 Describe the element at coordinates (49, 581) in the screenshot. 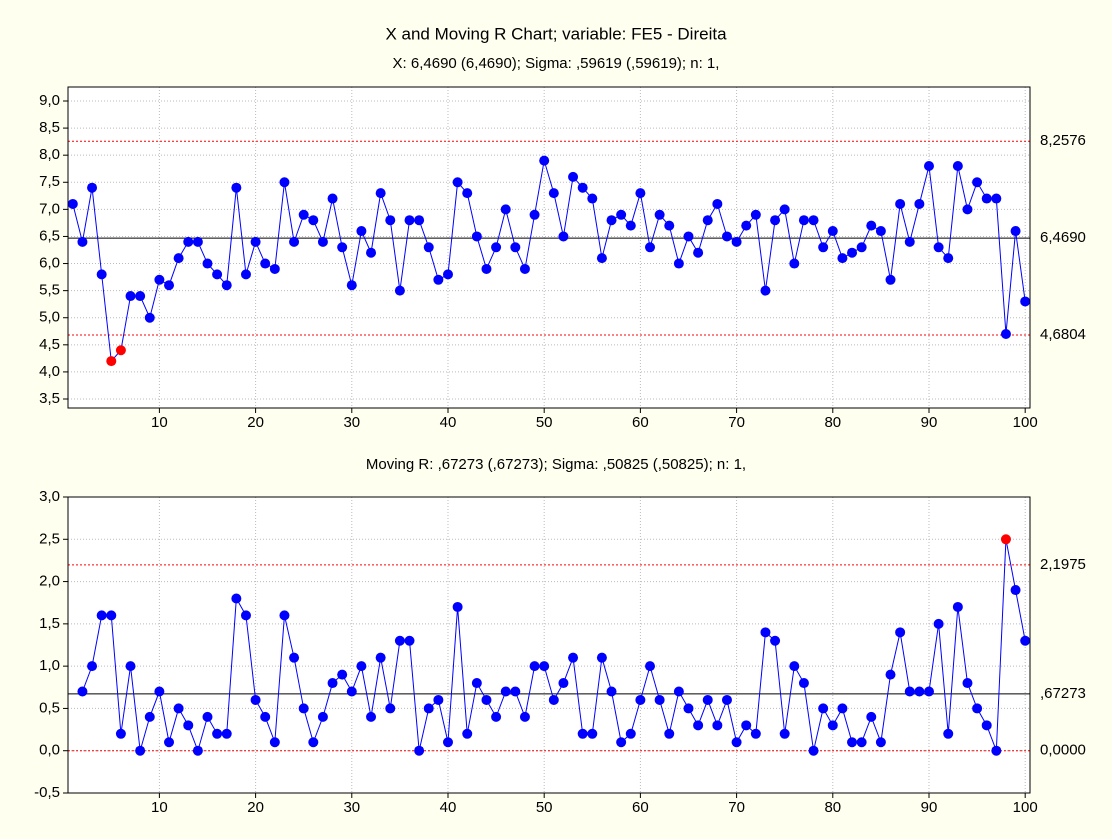

I see `y-tick-label: 2,0` at that location.